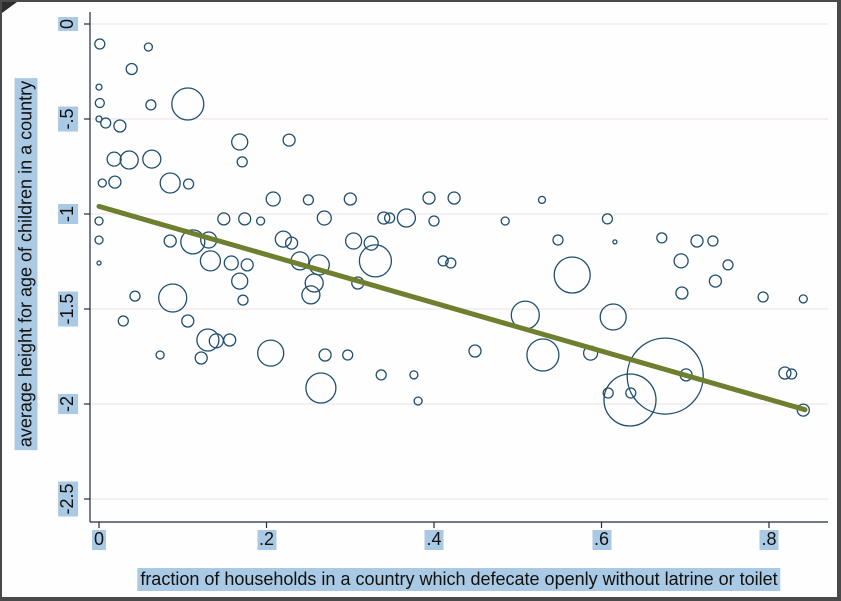 The image size is (841, 601). What do you see at coordinates (67, 24) in the screenshot?
I see `y-axis-tick-label: 0` at bounding box center [67, 24].